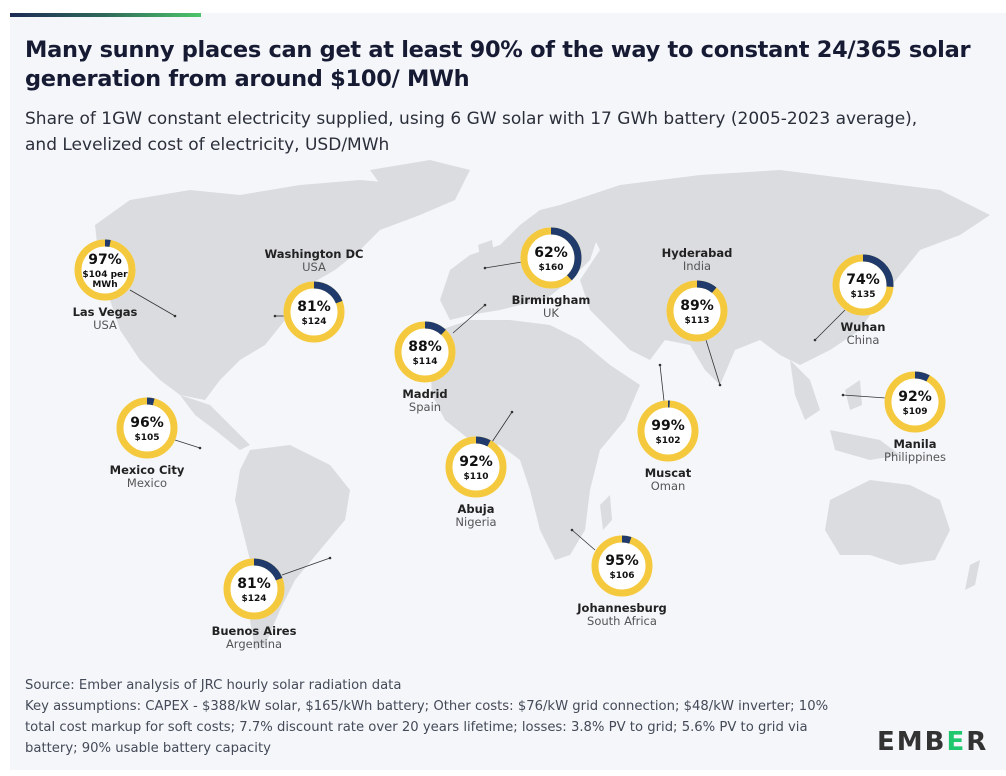 The height and width of the screenshot is (776, 1006). I want to click on share-label: 99%, so click(668, 426).